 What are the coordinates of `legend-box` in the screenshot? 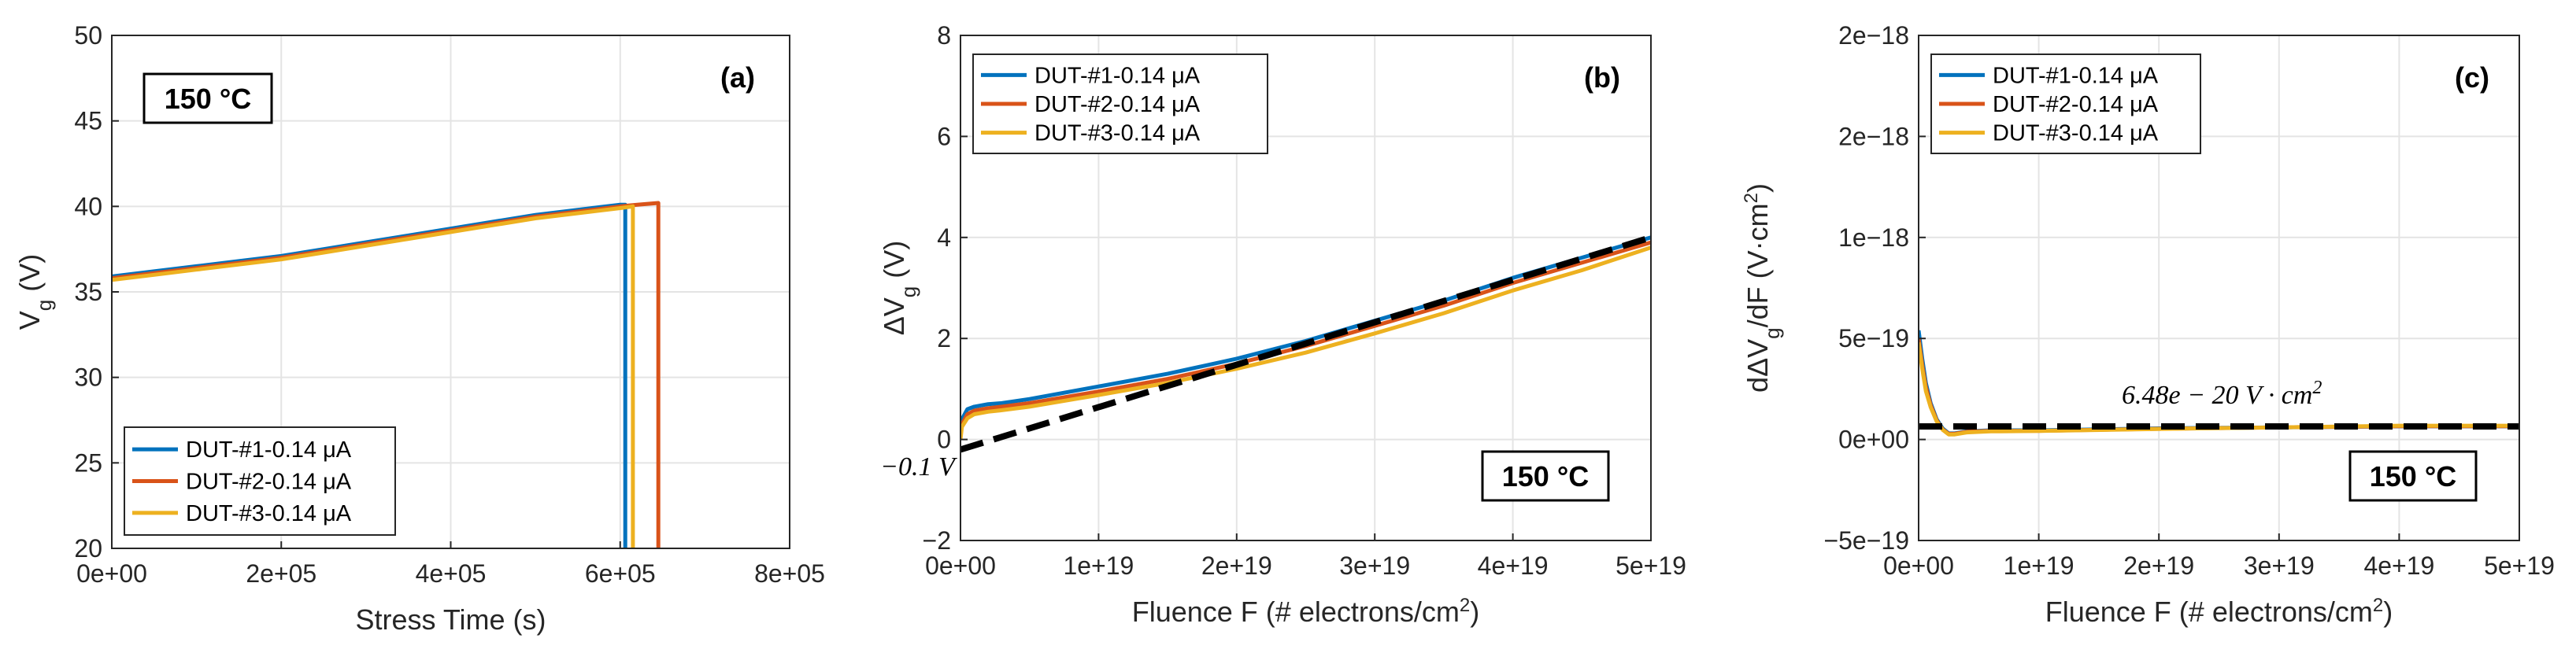 It's located at (1120, 103).